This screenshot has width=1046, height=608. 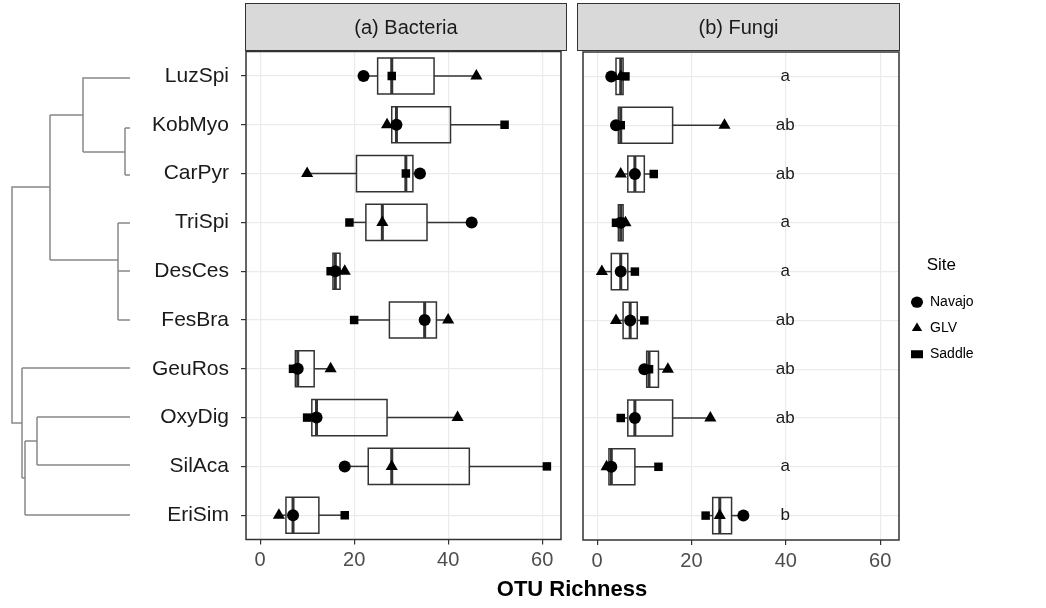 What do you see at coordinates (190, 123) in the screenshot?
I see `y-tick-label: KobMyo` at bounding box center [190, 123].